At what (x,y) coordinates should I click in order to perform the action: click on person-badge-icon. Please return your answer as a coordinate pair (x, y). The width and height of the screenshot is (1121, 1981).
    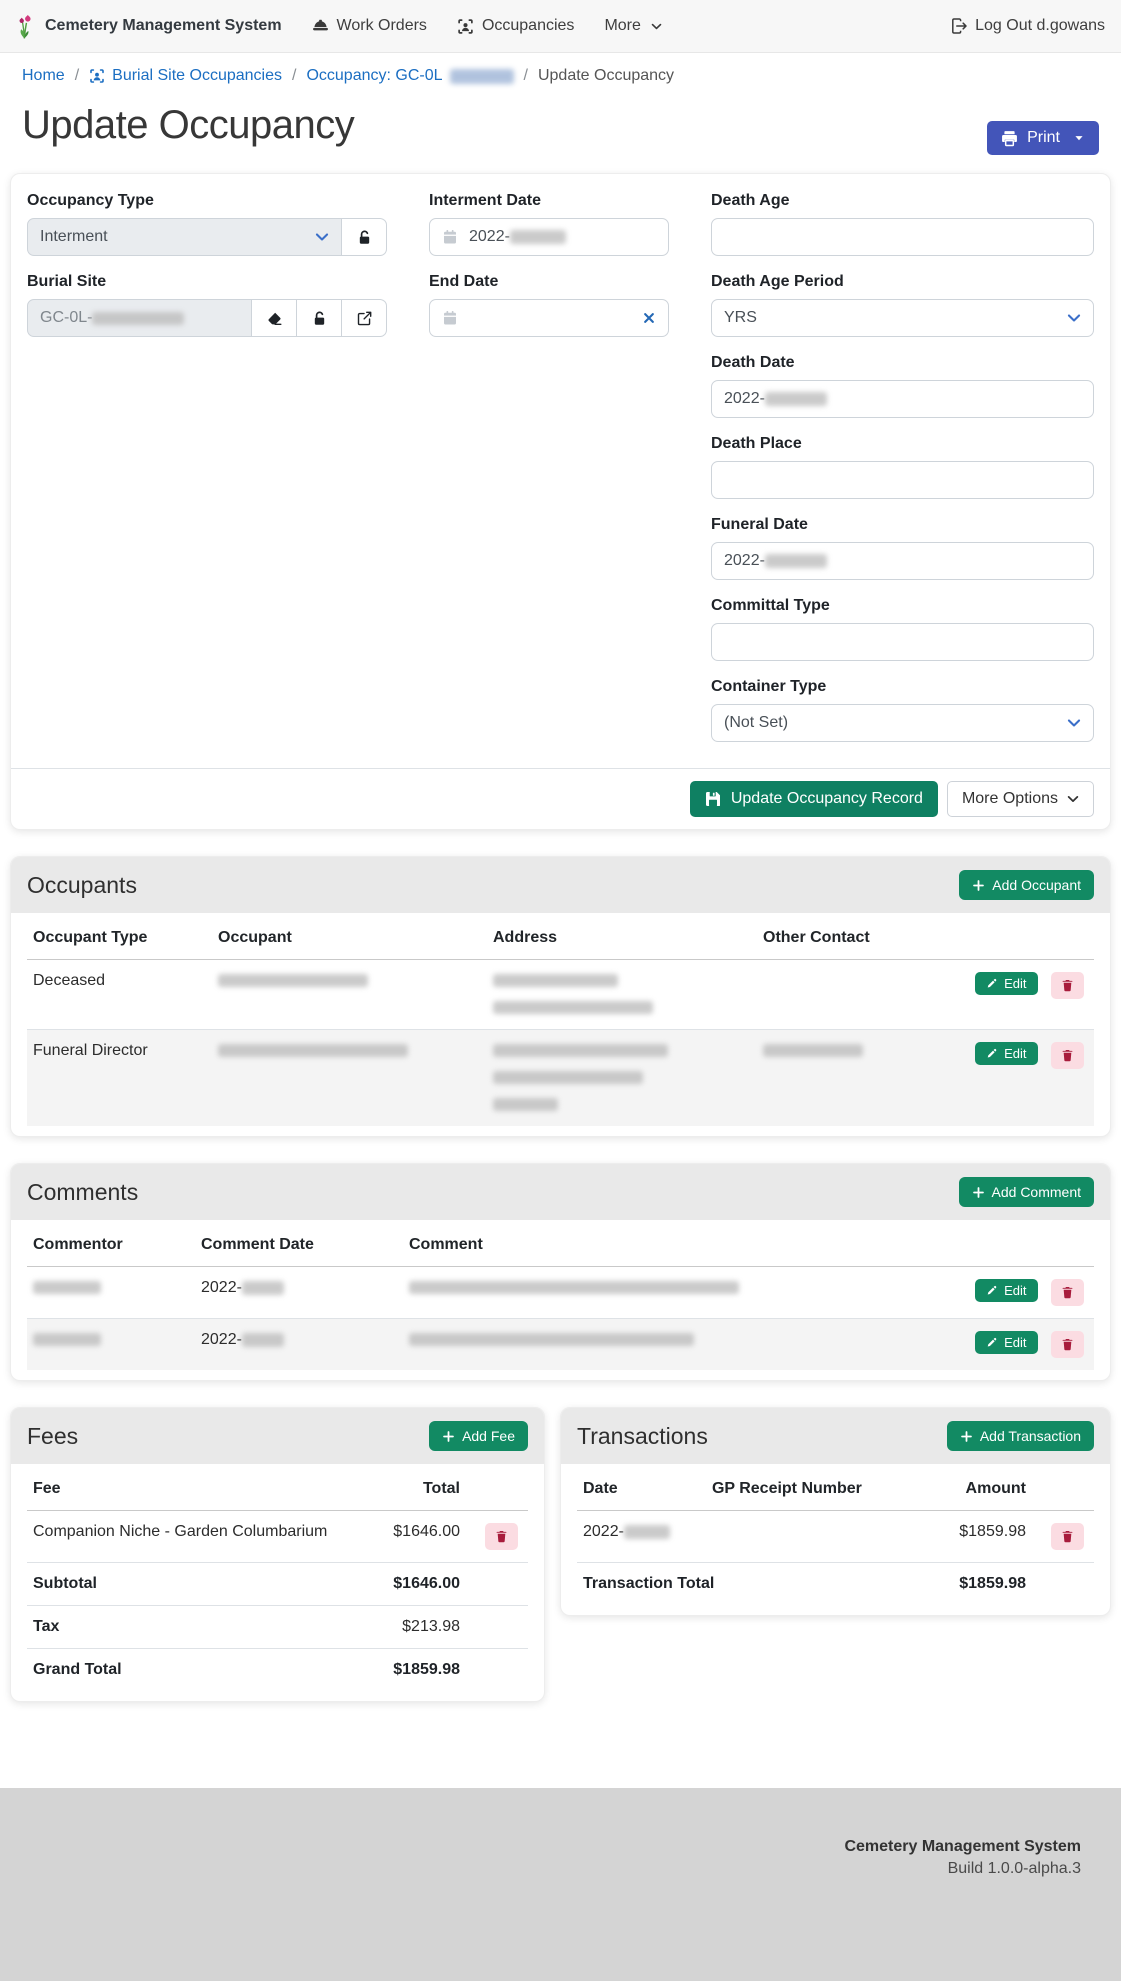
    Looking at the image, I should click on (97, 76).